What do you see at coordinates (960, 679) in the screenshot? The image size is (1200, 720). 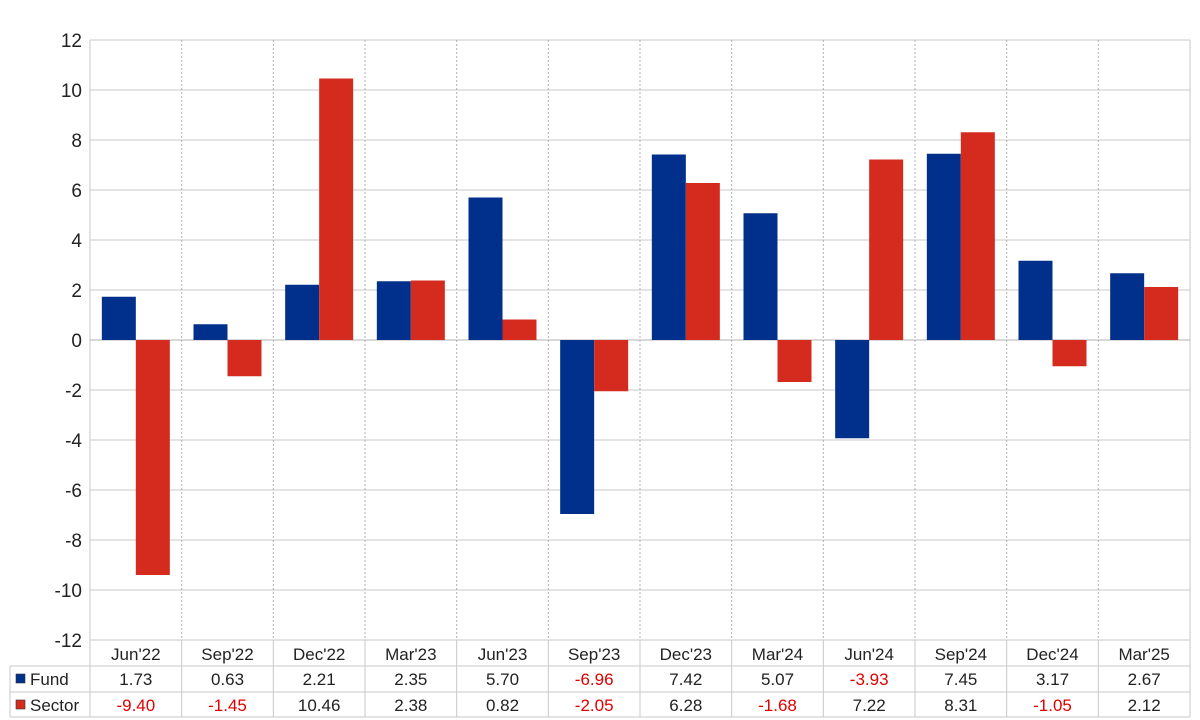 I see `data-label-fund: 7.45` at bounding box center [960, 679].